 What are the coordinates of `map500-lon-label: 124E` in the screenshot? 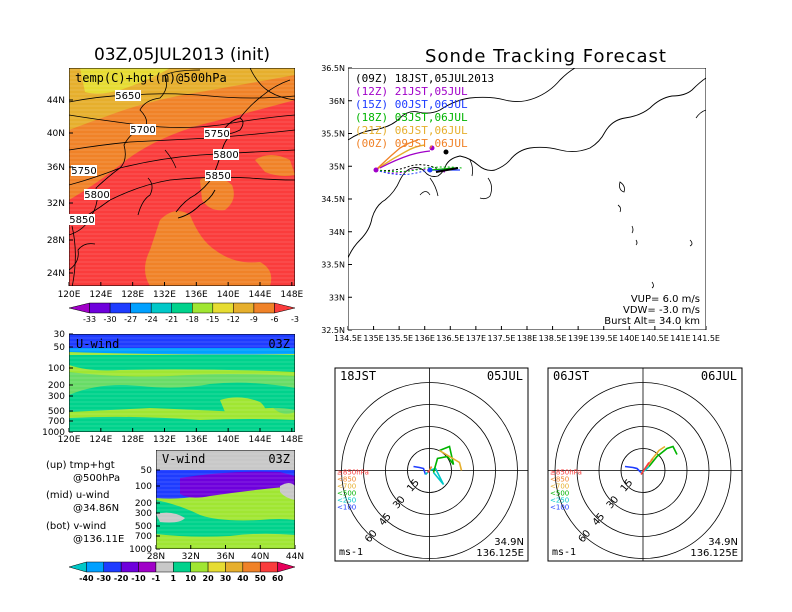 It's located at (100, 295).